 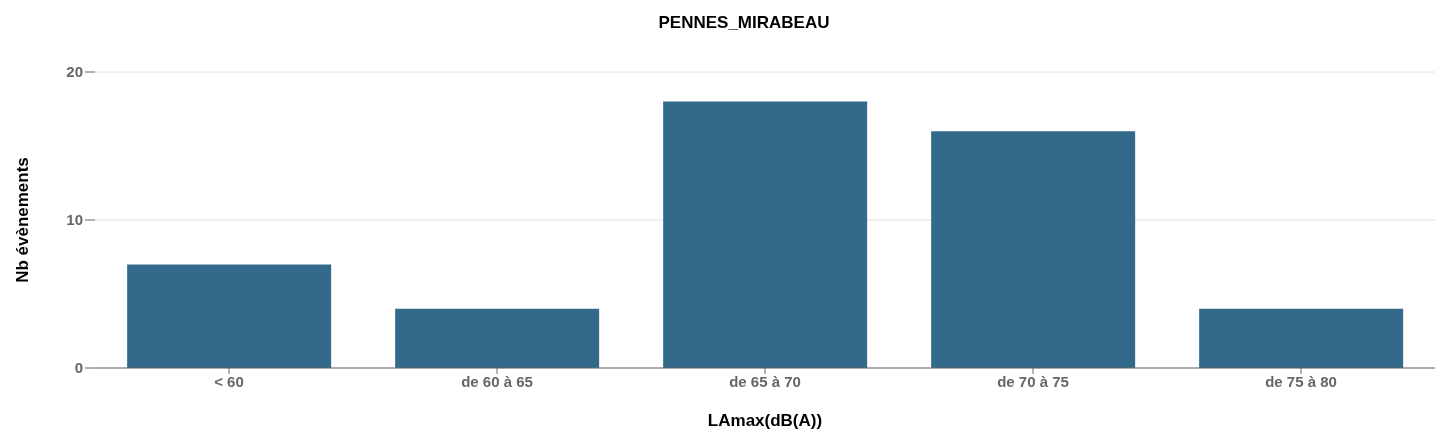 I want to click on y-tick-label: 20, so click(x=74, y=72).